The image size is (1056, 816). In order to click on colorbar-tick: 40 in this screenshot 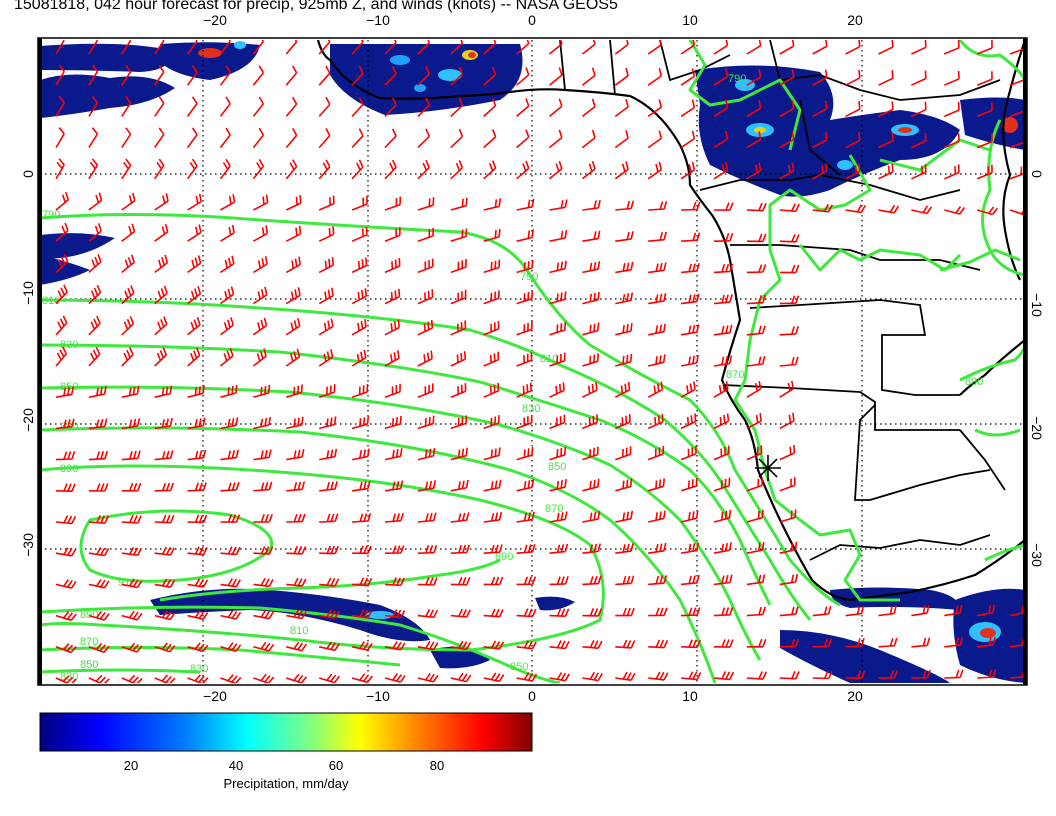, I will do `click(236, 765)`.